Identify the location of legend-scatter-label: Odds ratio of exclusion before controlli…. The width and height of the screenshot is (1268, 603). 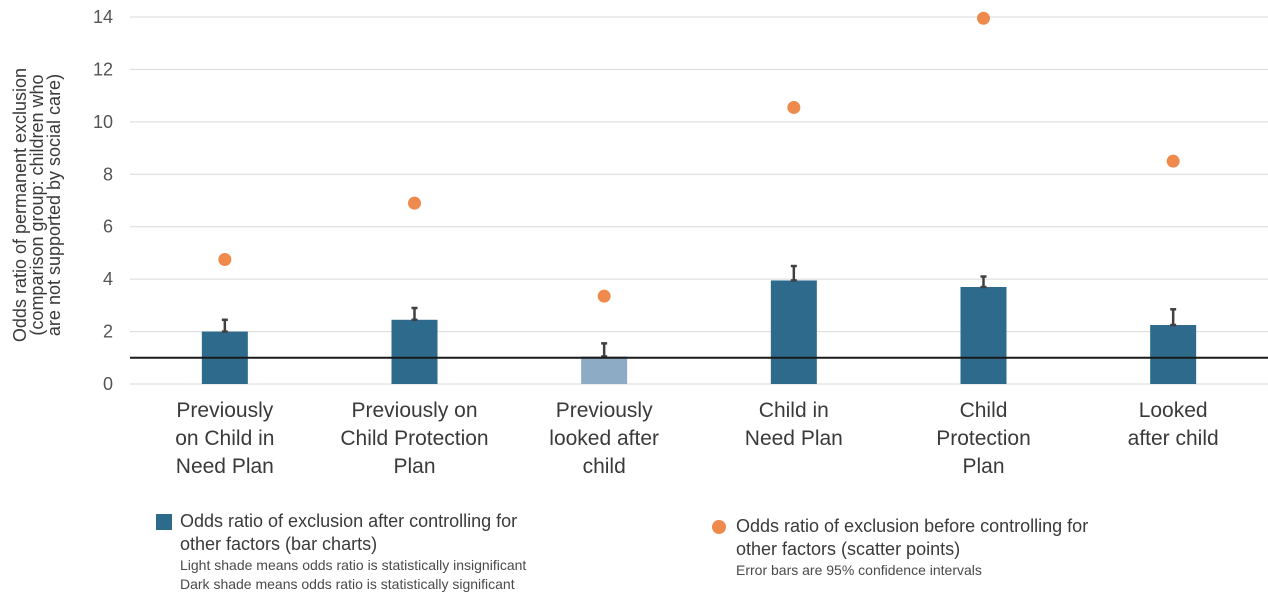
(912, 537).